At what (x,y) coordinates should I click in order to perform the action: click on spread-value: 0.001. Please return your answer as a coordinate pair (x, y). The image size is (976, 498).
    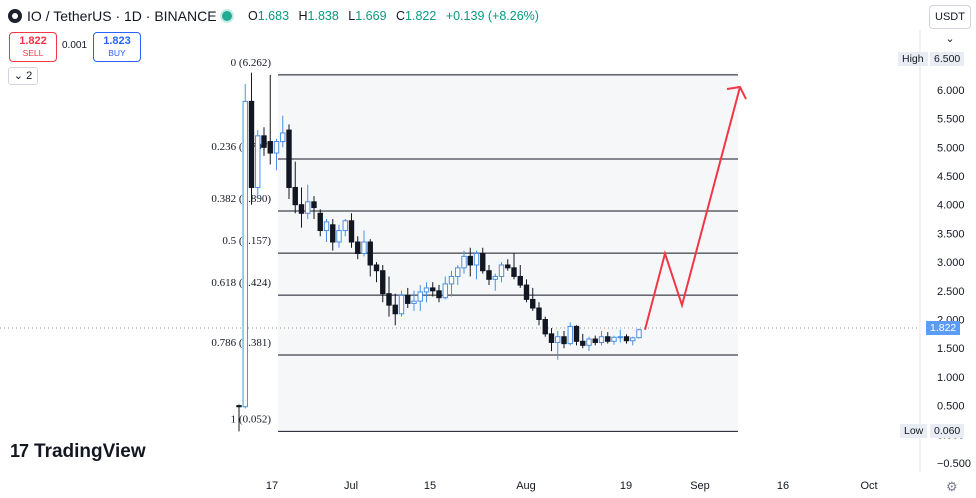
    Looking at the image, I should click on (75, 45).